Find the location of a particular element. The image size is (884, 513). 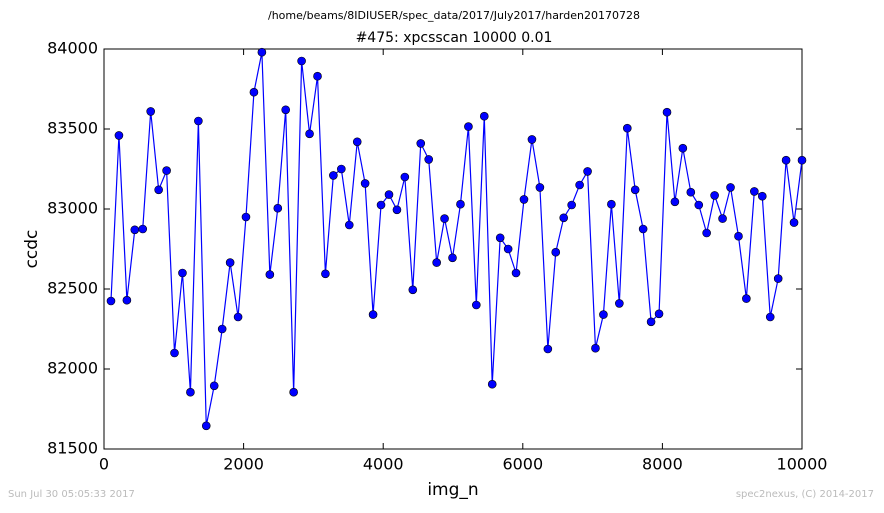

footer-right: spec2nexus, (C) 2014-2017 is located at coordinates (805, 494).